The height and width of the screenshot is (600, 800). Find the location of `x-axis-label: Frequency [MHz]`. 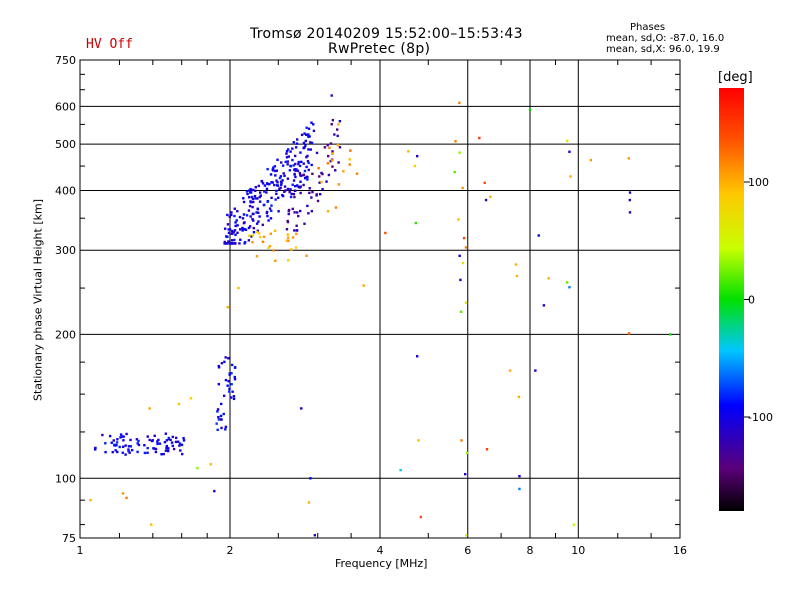

x-axis-label: Frequency [MHz] is located at coordinates (381, 563).